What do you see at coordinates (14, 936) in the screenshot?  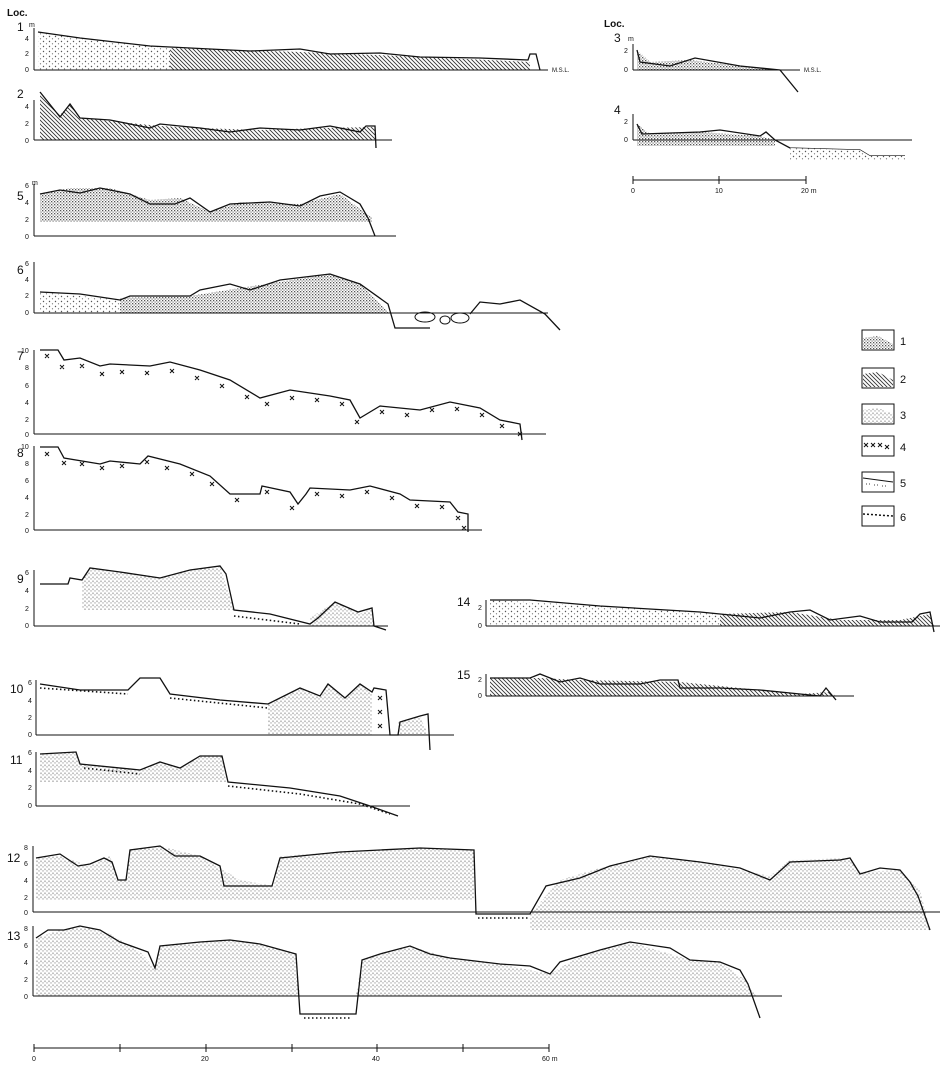 I see `profile-label: 13` at bounding box center [14, 936].